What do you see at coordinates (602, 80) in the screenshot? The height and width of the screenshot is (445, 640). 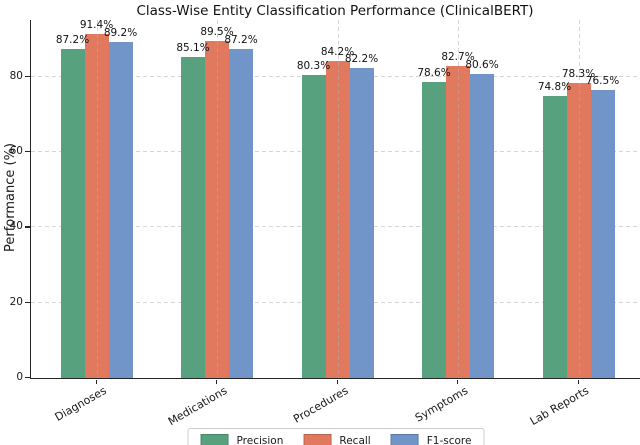 I see `bar-value-label: 76.5%` at bounding box center [602, 80].